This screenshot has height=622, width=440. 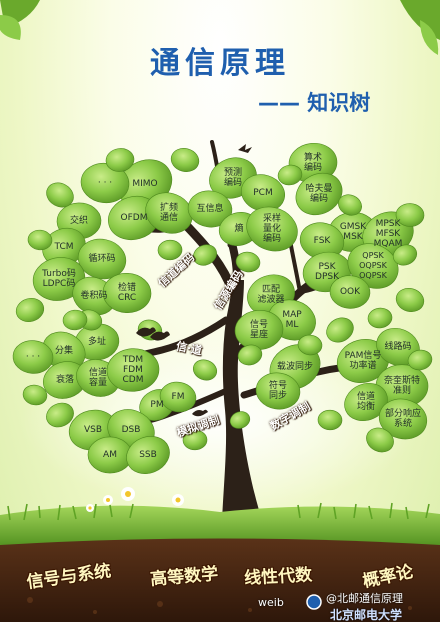 I want to click on page-title: 通信原理, so click(x=220, y=63).